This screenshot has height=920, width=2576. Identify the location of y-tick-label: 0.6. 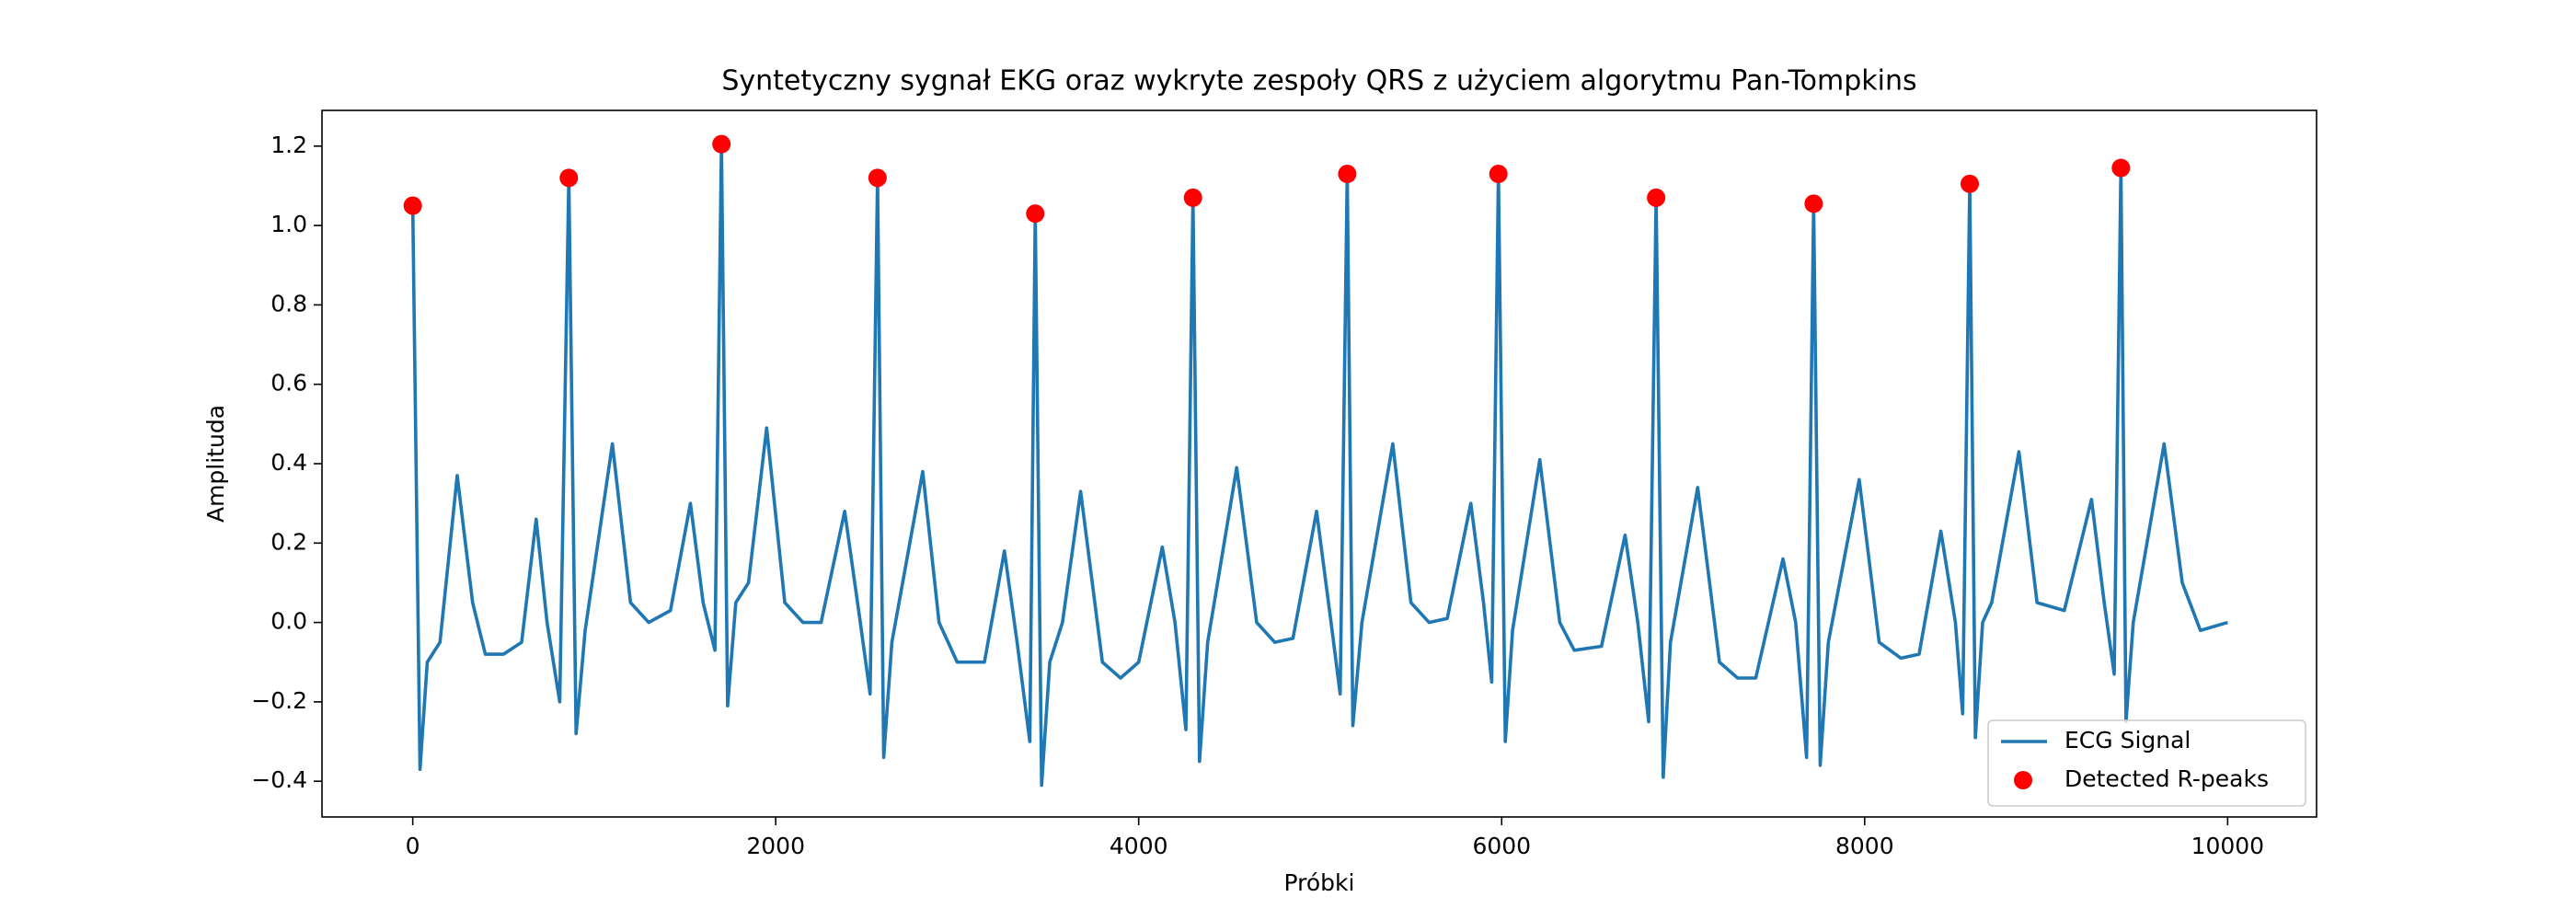
(288, 383).